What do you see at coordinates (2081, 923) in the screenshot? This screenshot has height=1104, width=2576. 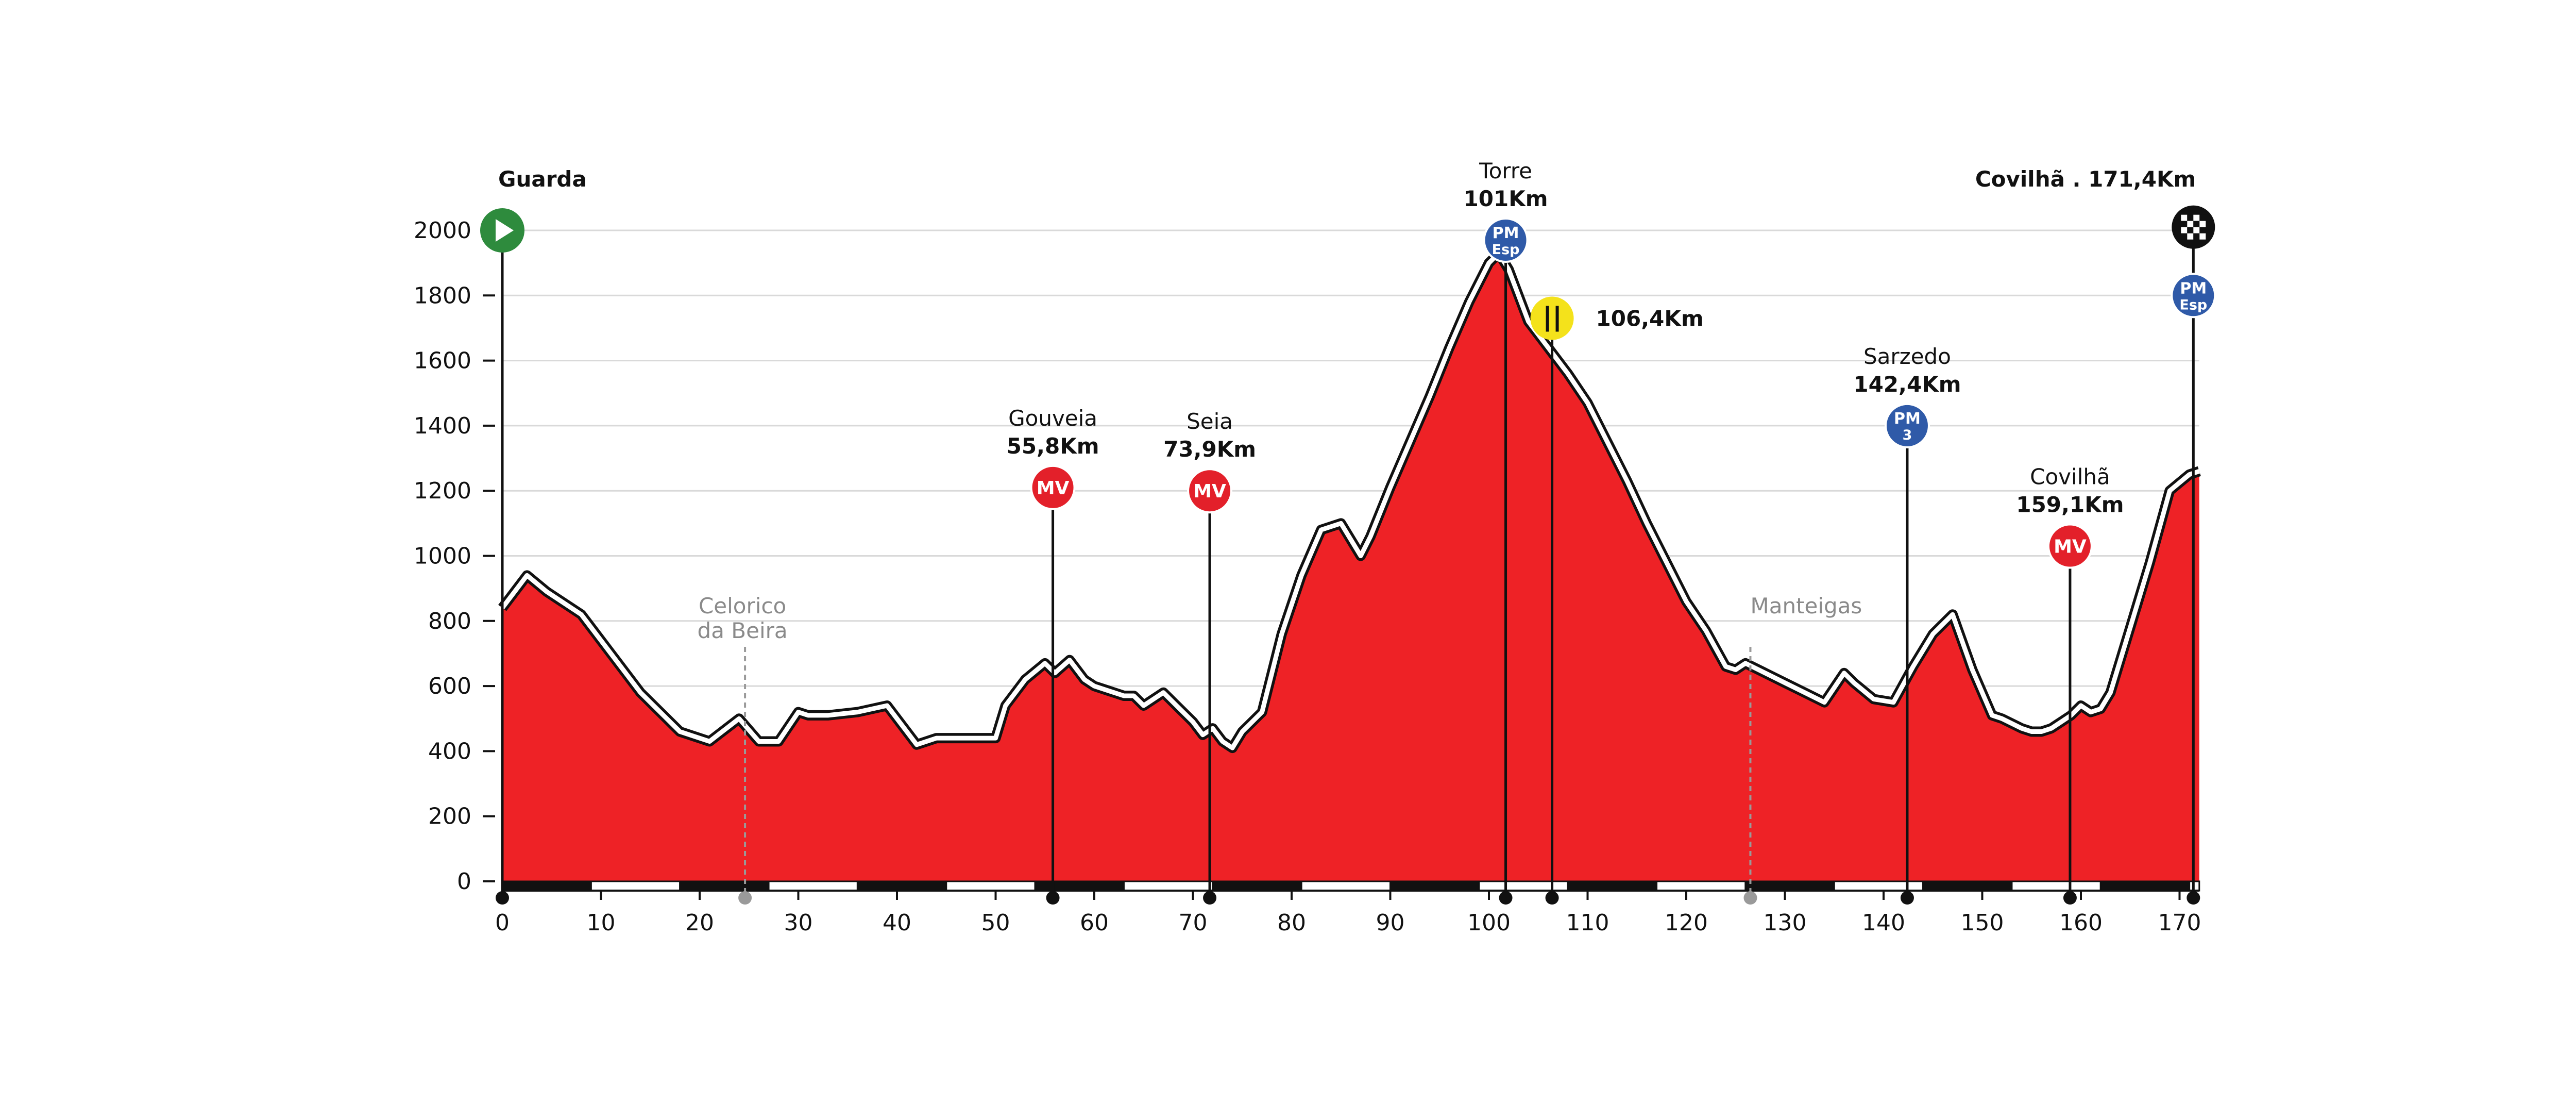 I see `x-tick-label: 160` at bounding box center [2081, 923].